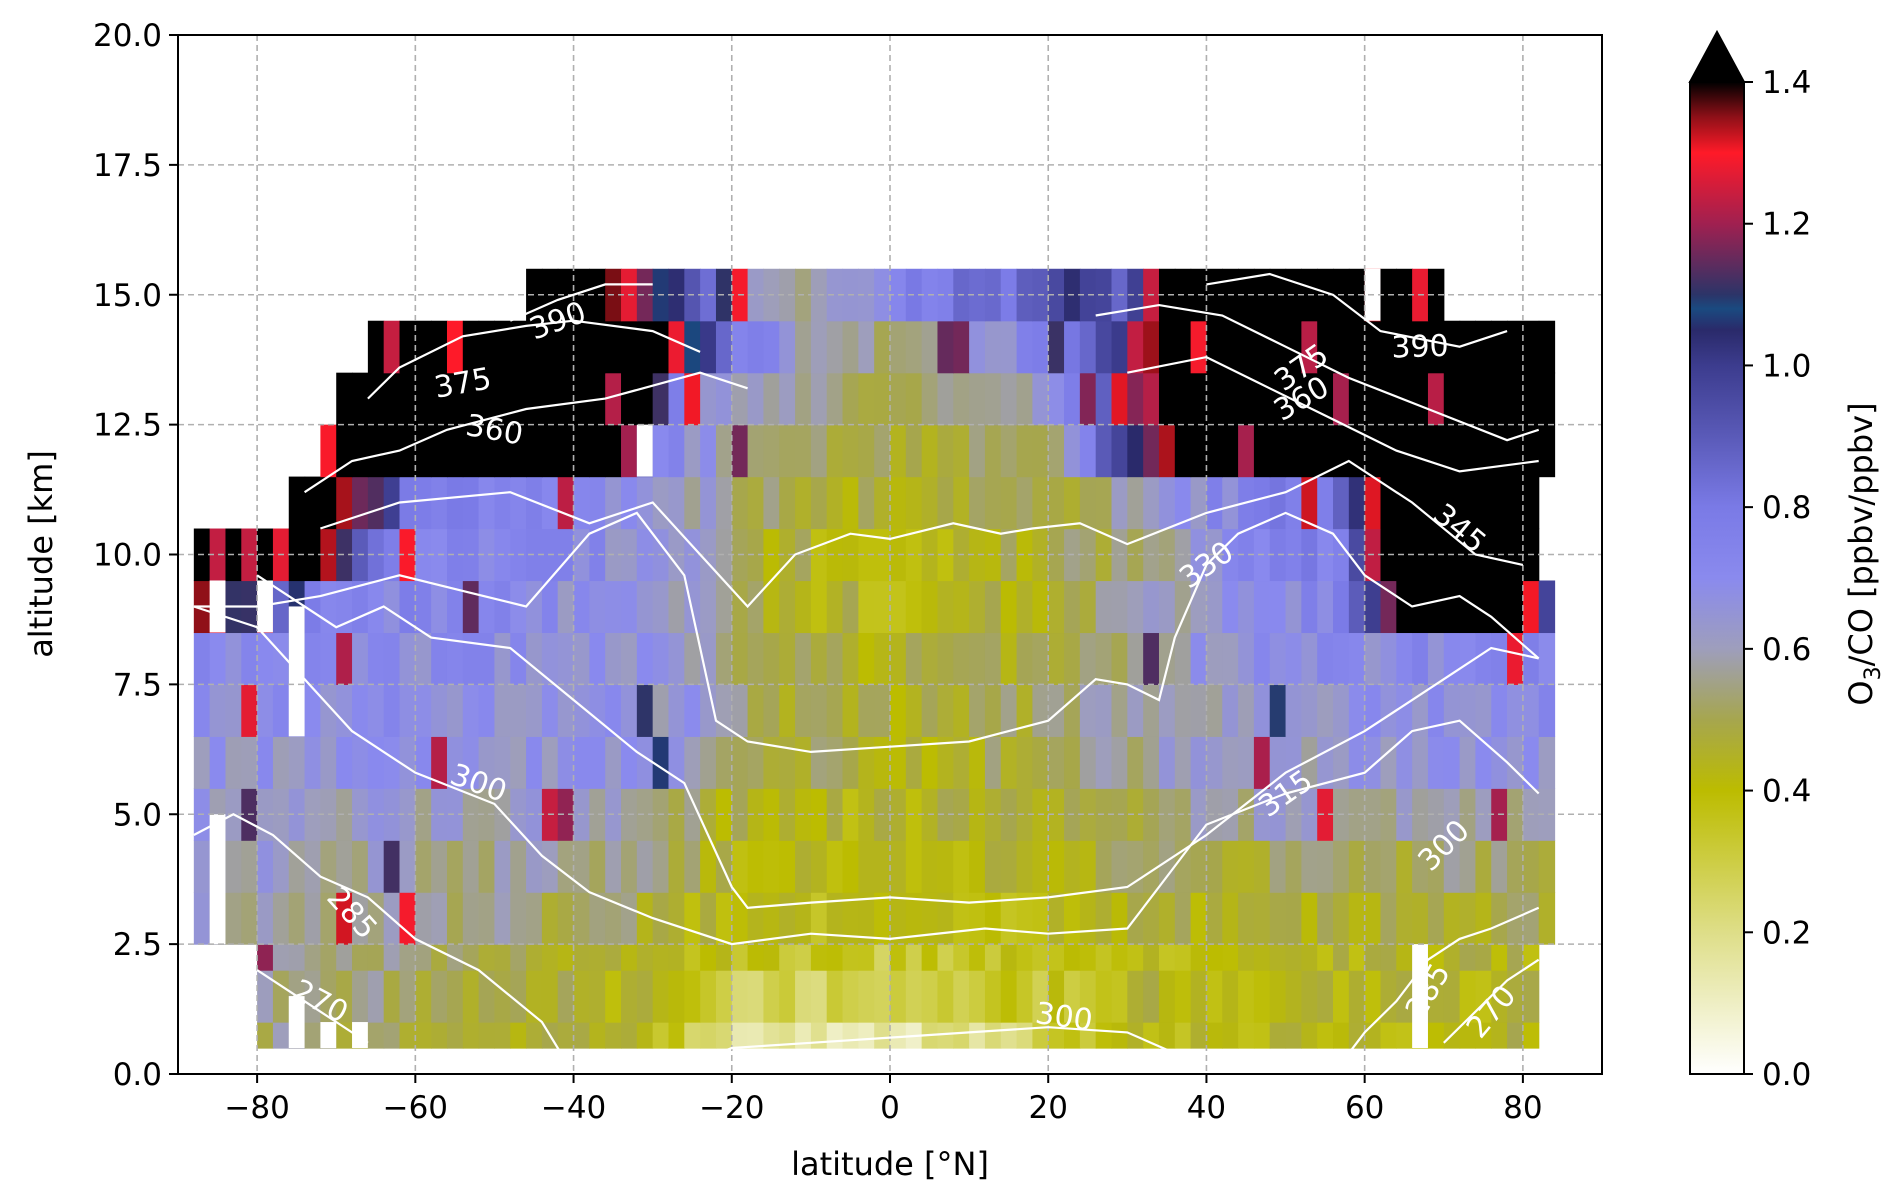 The width and height of the screenshot is (1892, 1198). What do you see at coordinates (1420, 347) in the screenshot?
I see `contour-label: 390` at bounding box center [1420, 347].